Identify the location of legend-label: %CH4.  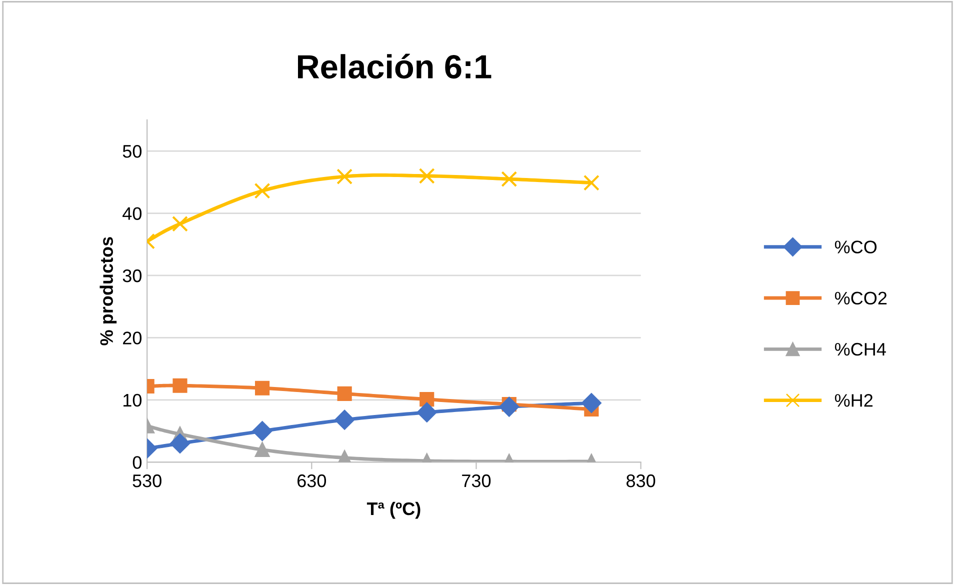
(860, 349).